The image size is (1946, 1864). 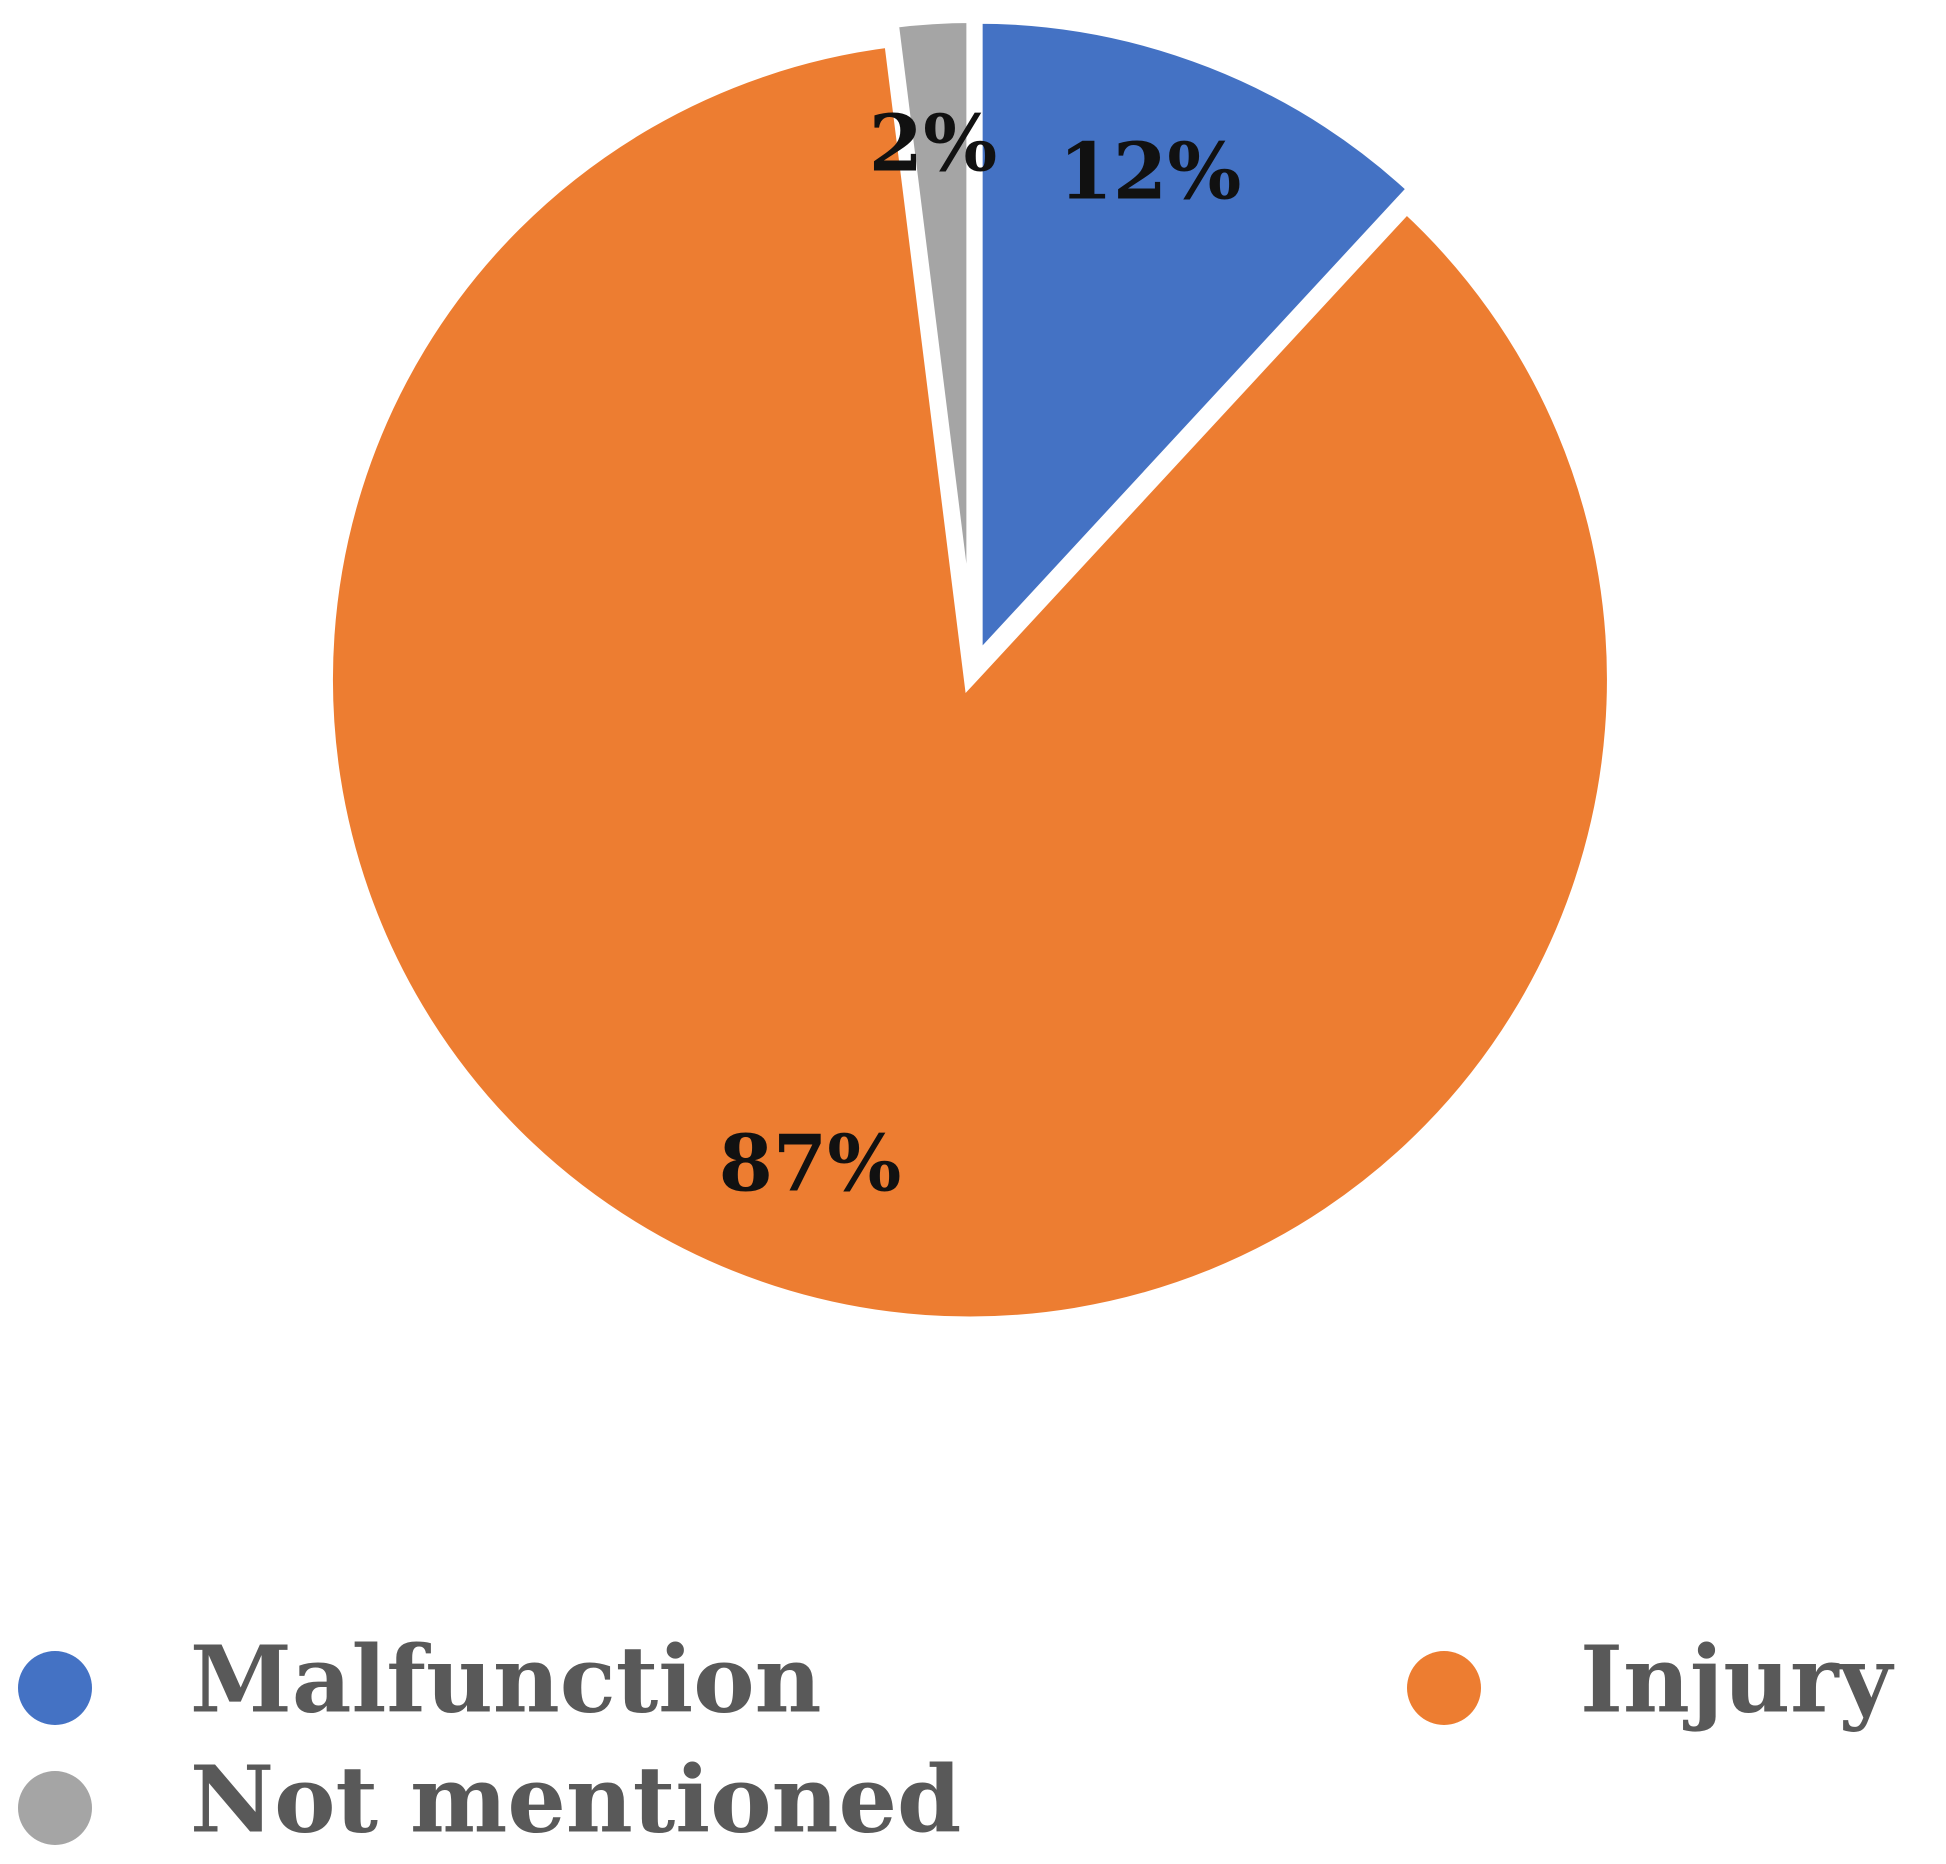 I want to click on legend-marker-malfunction, so click(x=55, y=1688).